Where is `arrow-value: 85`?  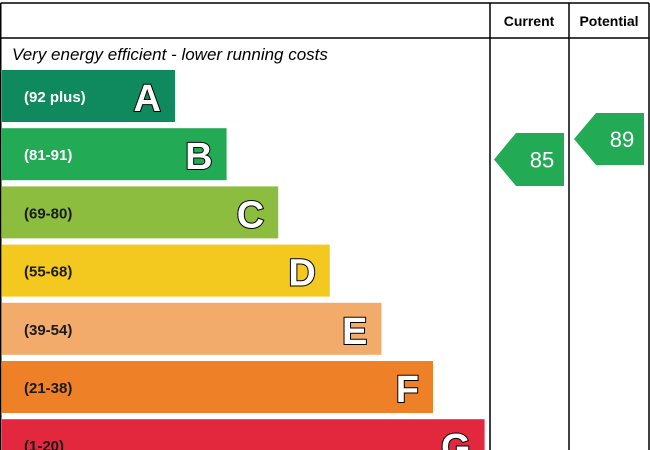
arrow-value: 85 is located at coordinates (542, 160).